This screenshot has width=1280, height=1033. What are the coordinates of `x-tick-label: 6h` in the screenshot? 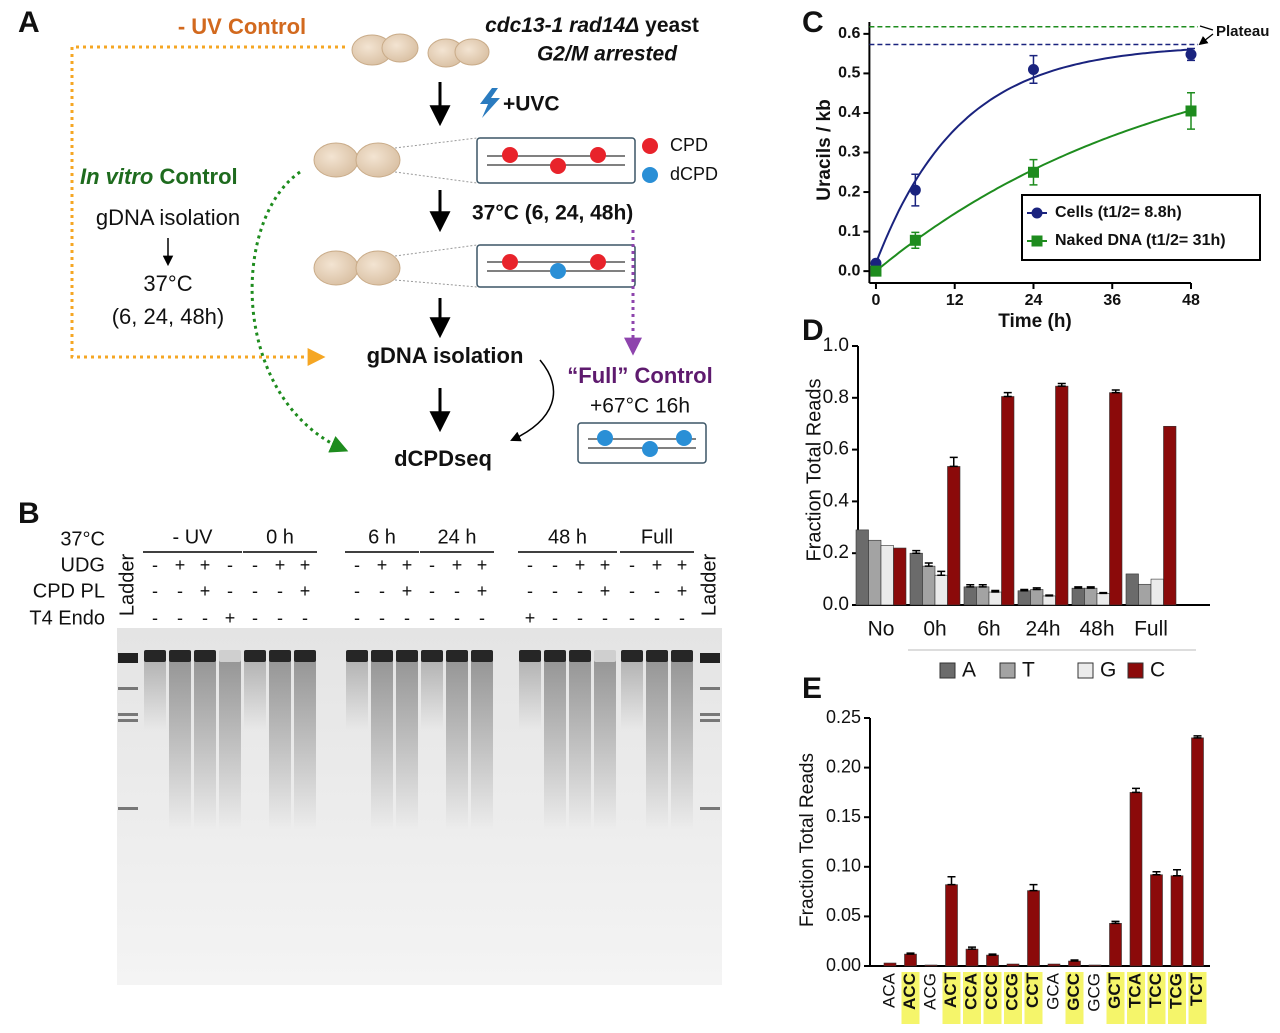 It's located at (988, 629).